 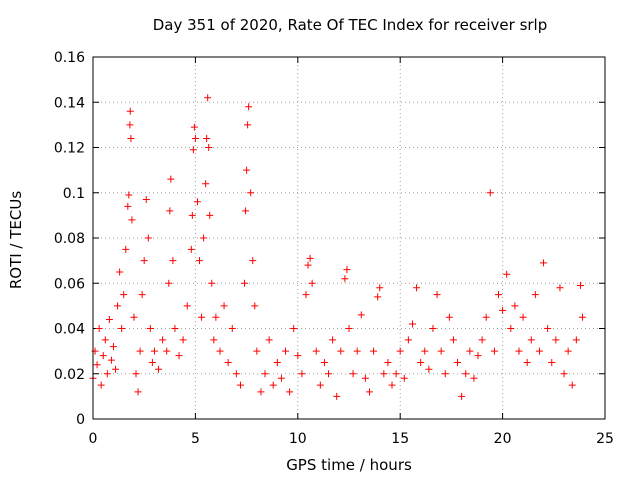 I want to click on x-axis-label: GPS time / hours, so click(x=349, y=465).